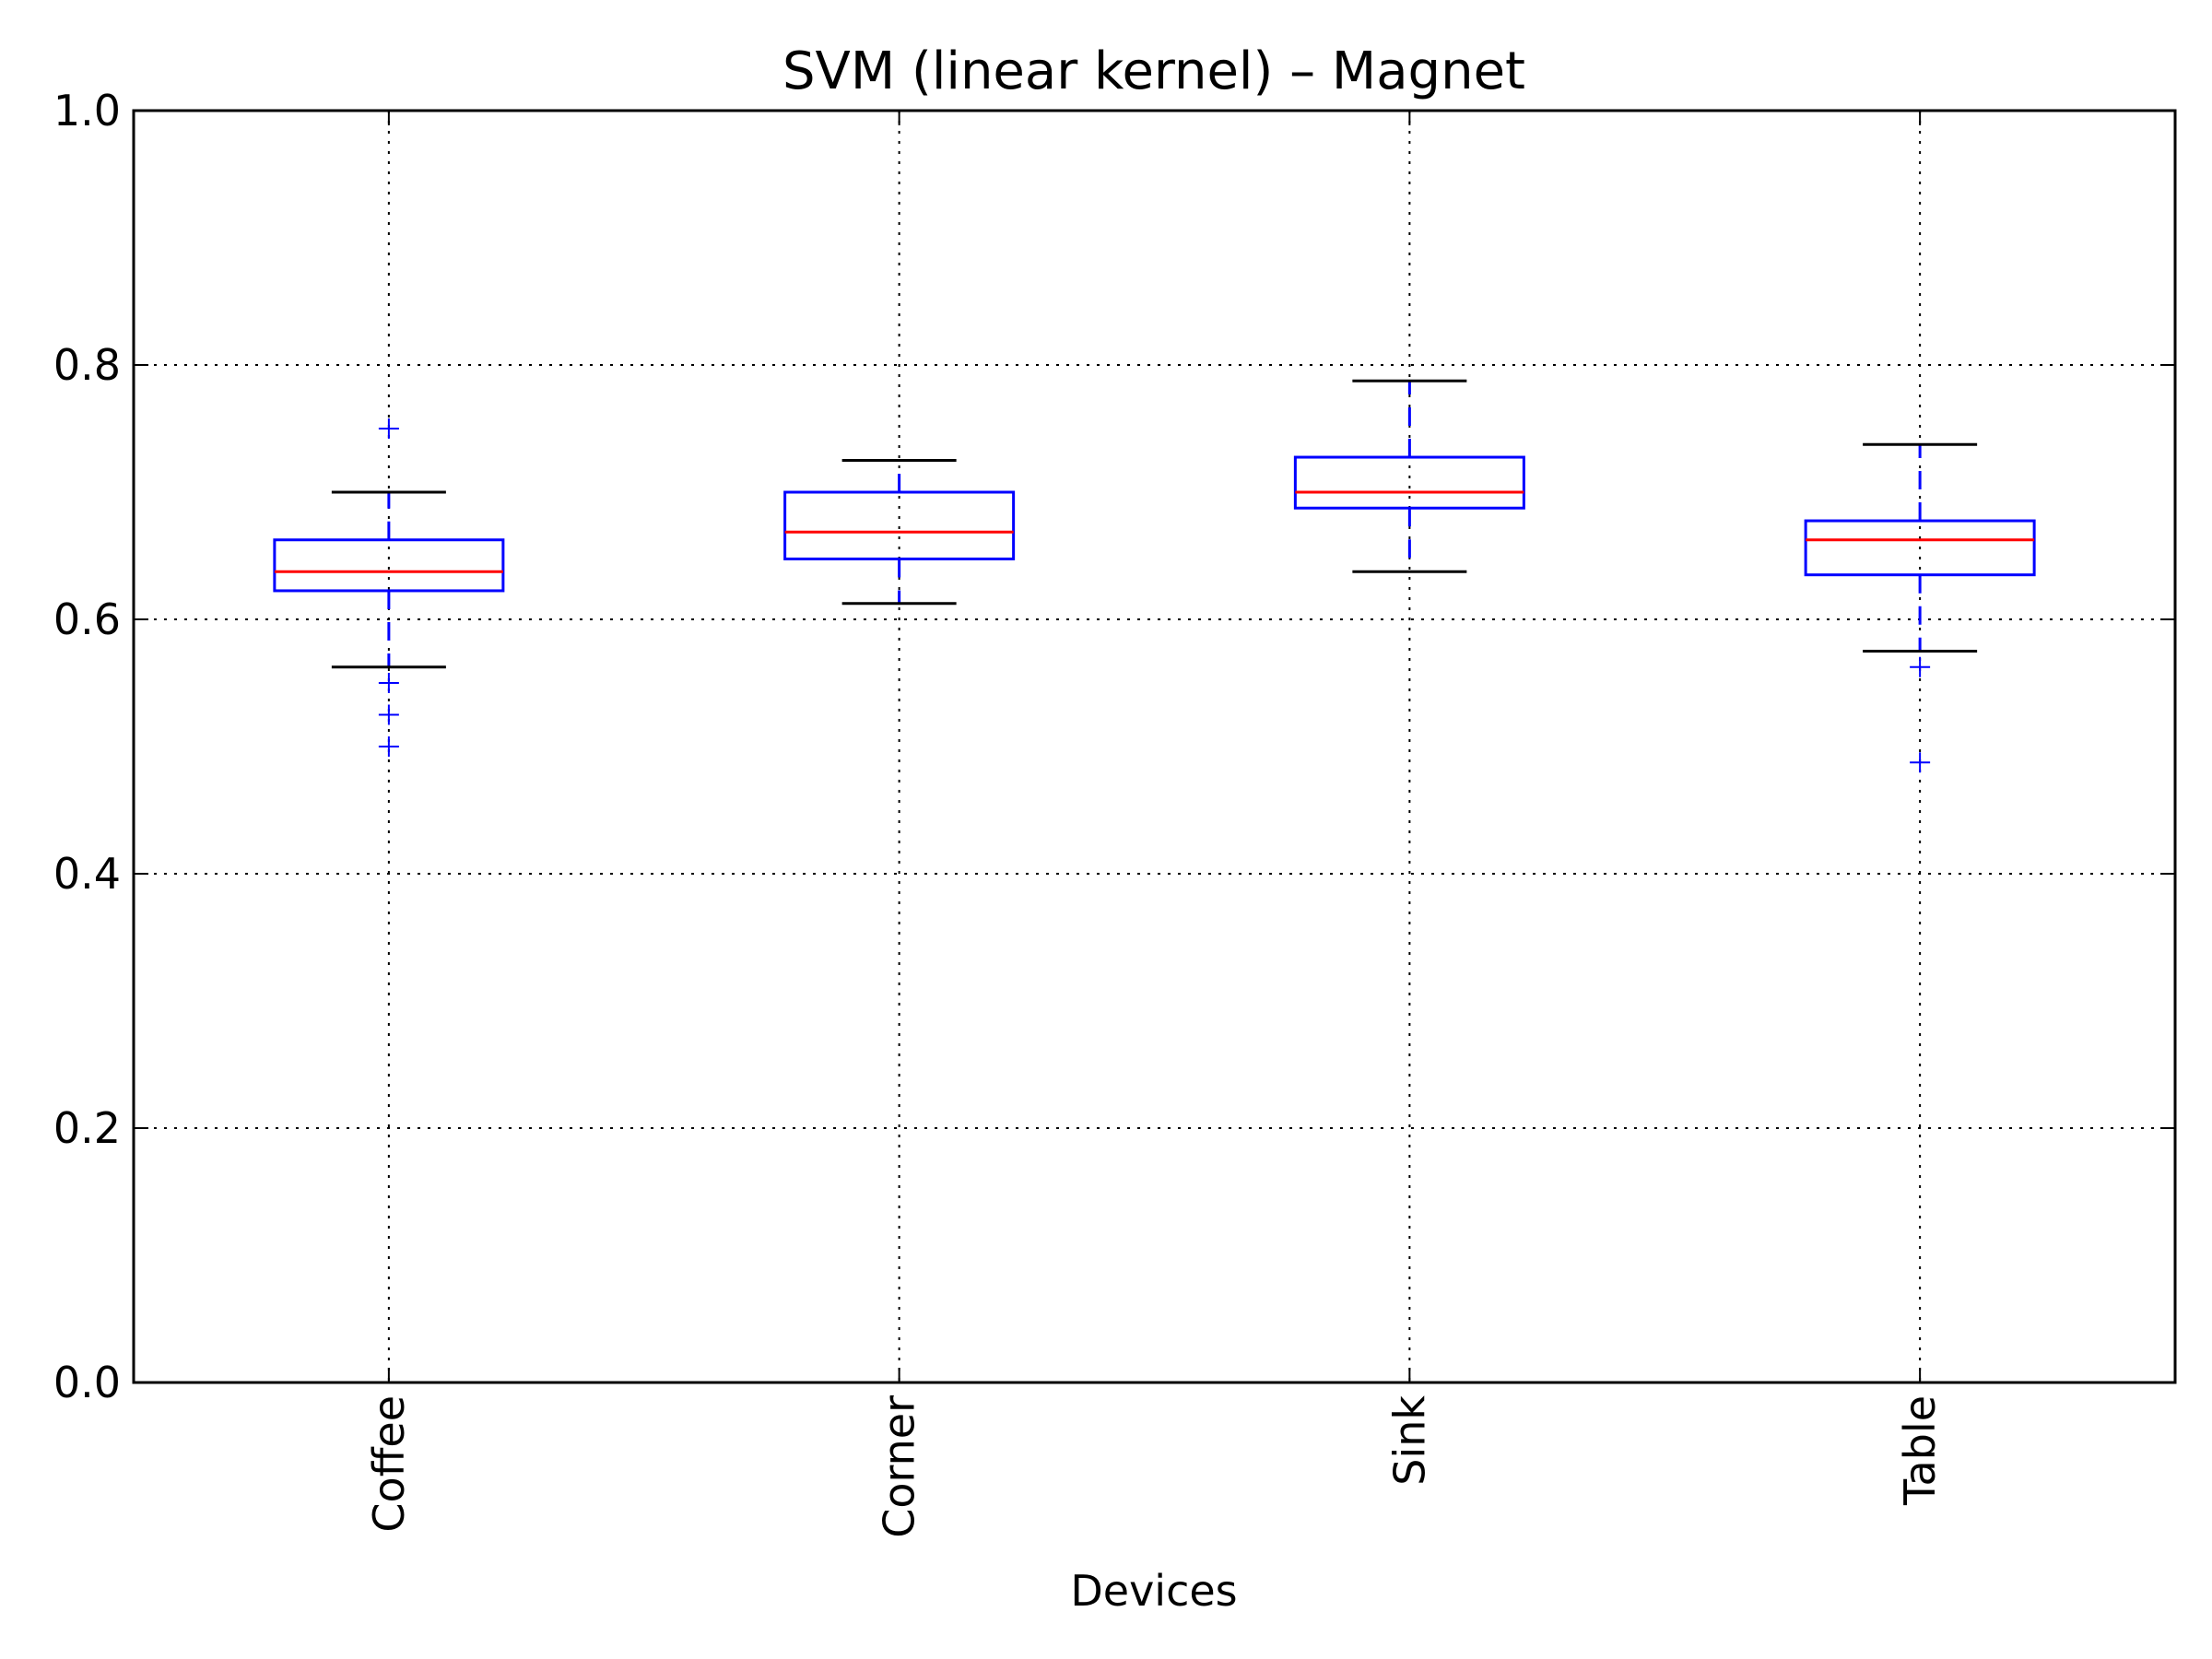 This screenshot has width=2212, height=1659. What do you see at coordinates (1153, 1591) in the screenshot?
I see `x-axis-label: Devices` at bounding box center [1153, 1591].